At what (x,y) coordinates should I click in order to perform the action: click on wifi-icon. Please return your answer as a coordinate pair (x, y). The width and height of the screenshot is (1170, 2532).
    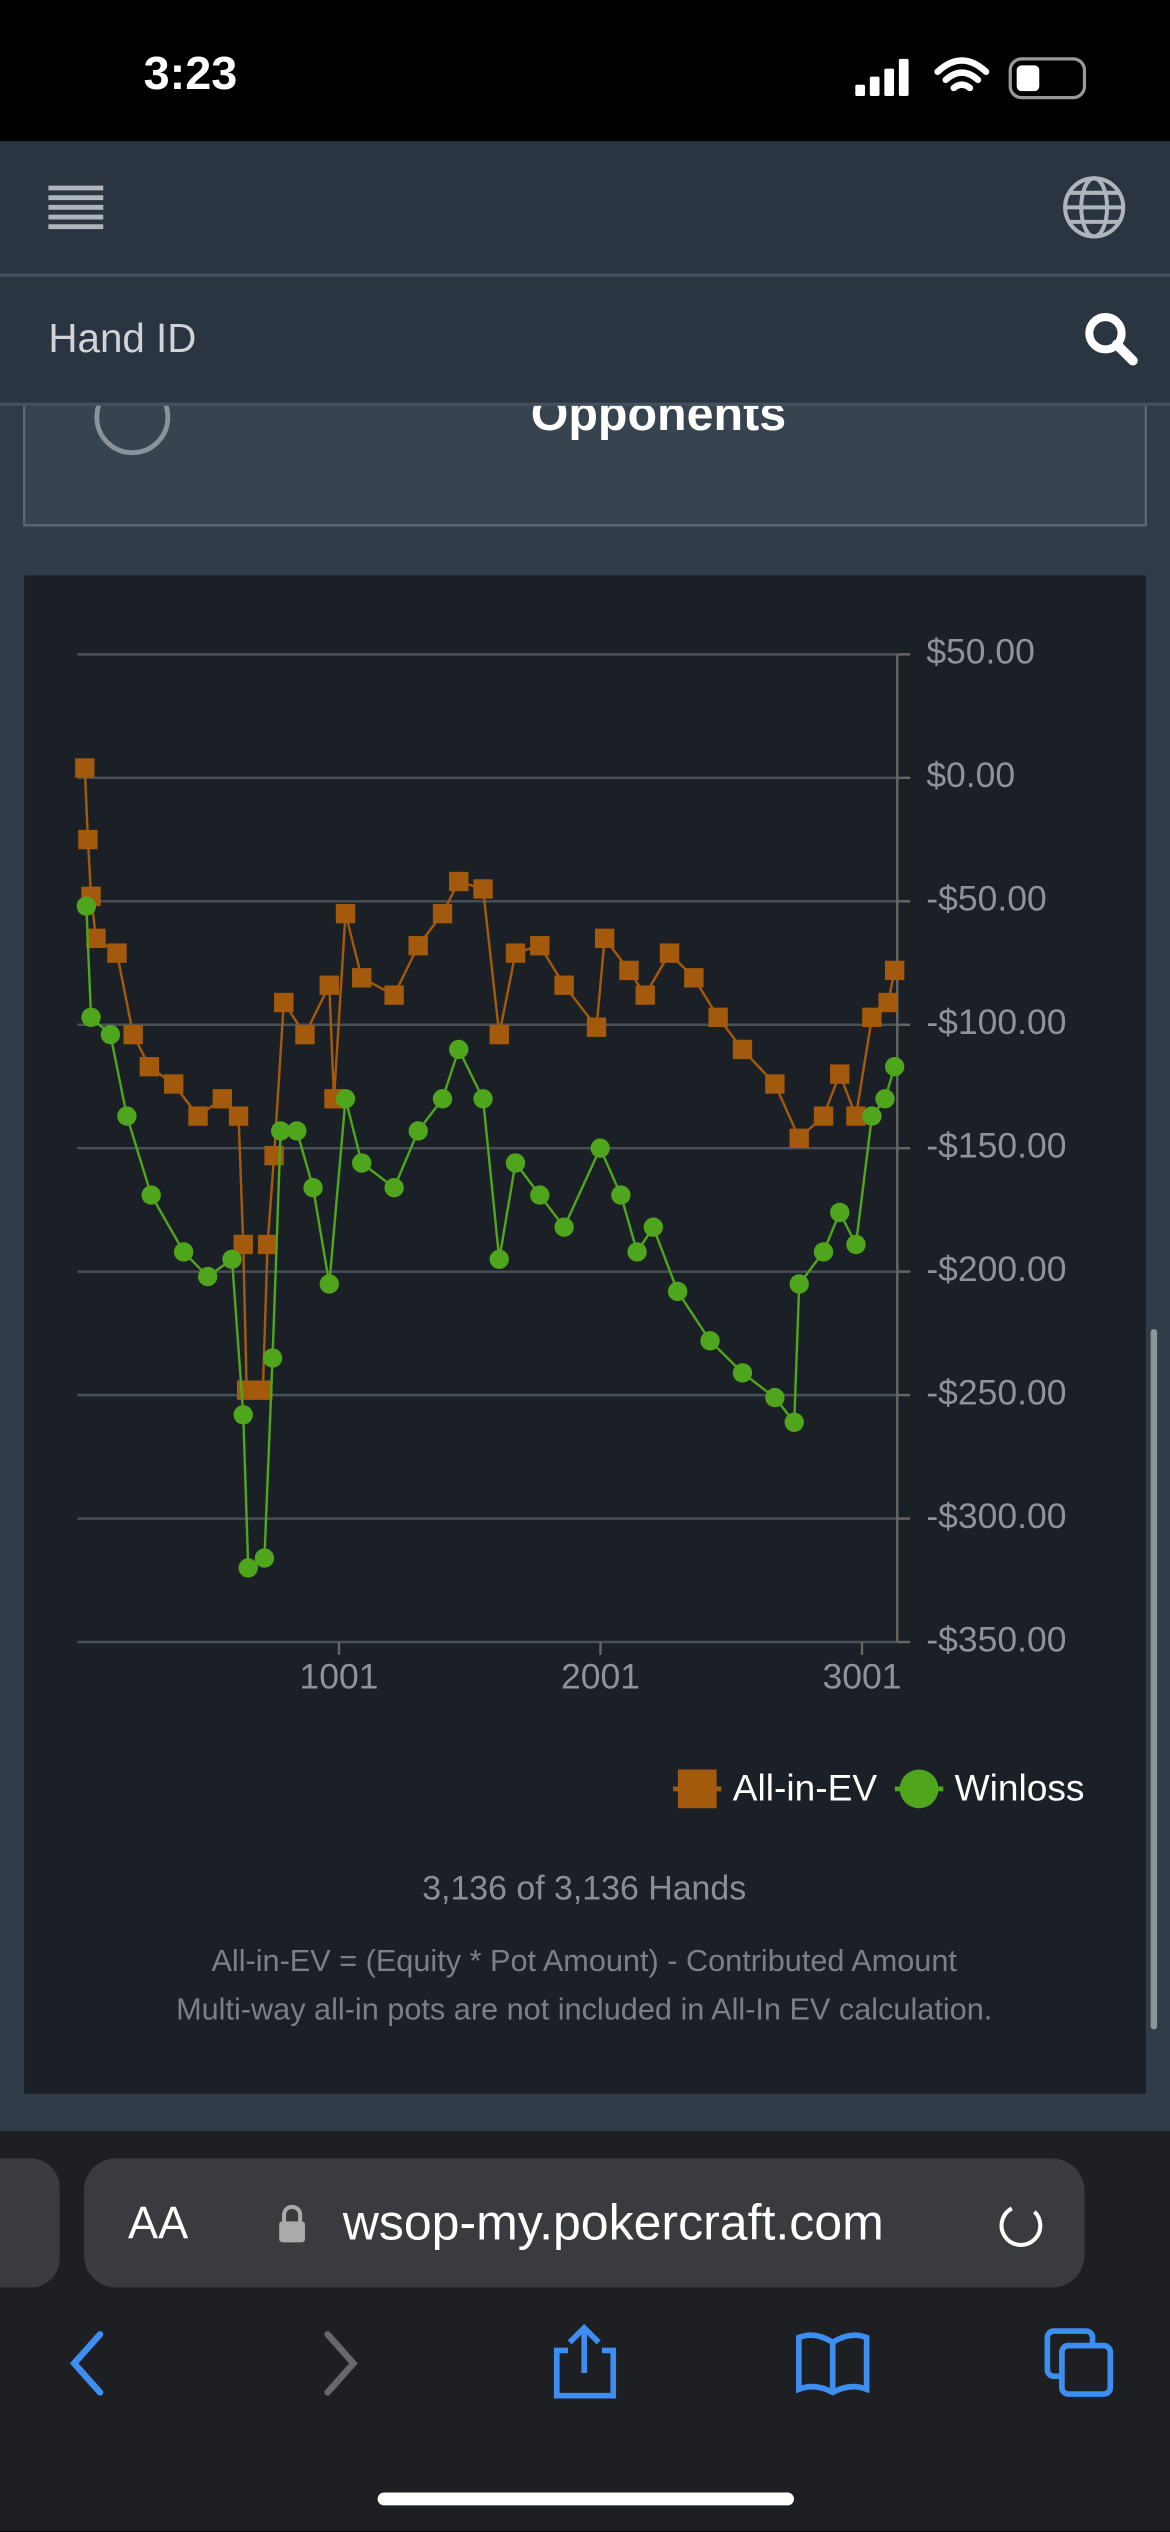
    Looking at the image, I should click on (962, 74).